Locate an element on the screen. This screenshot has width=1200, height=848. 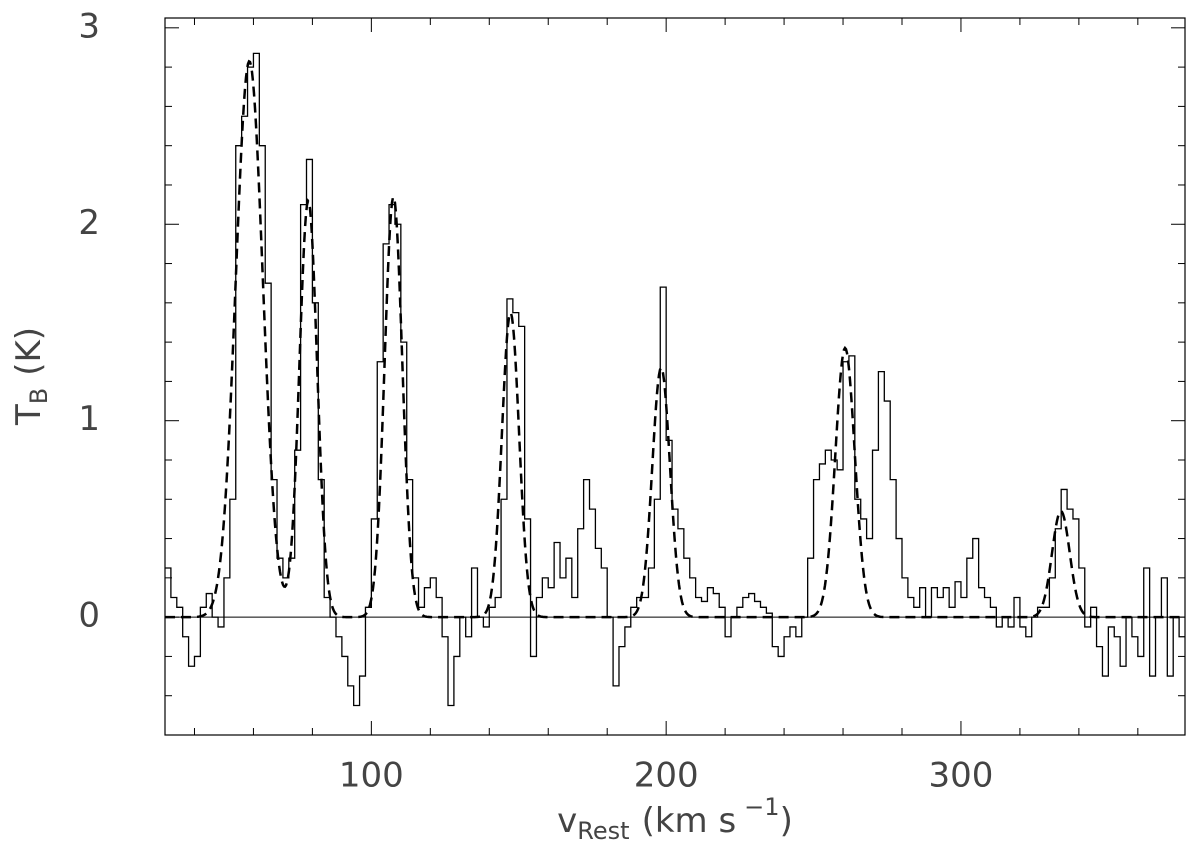
y-axis-label: TB(K) is located at coordinates (31, 376).